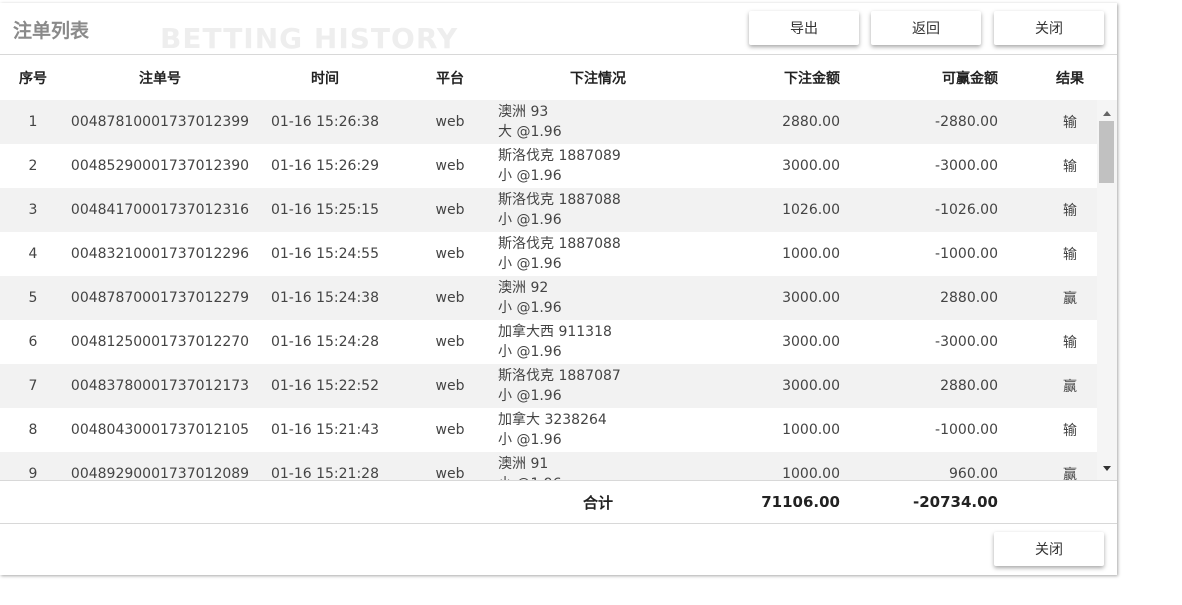 The height and width of the screenshot is (605, 1182). Describe the element at coordinates (325, 78) in the screenshot. I see `column-header: 时间` at that location.